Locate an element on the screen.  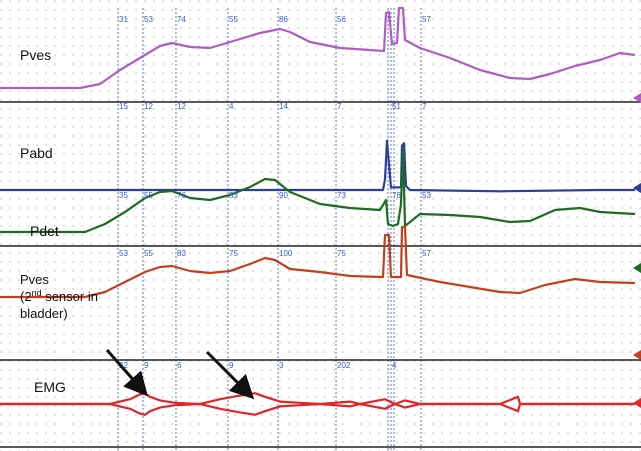
pves-2nd-marker-value-5: 75 is located at coordinates (341, 253).